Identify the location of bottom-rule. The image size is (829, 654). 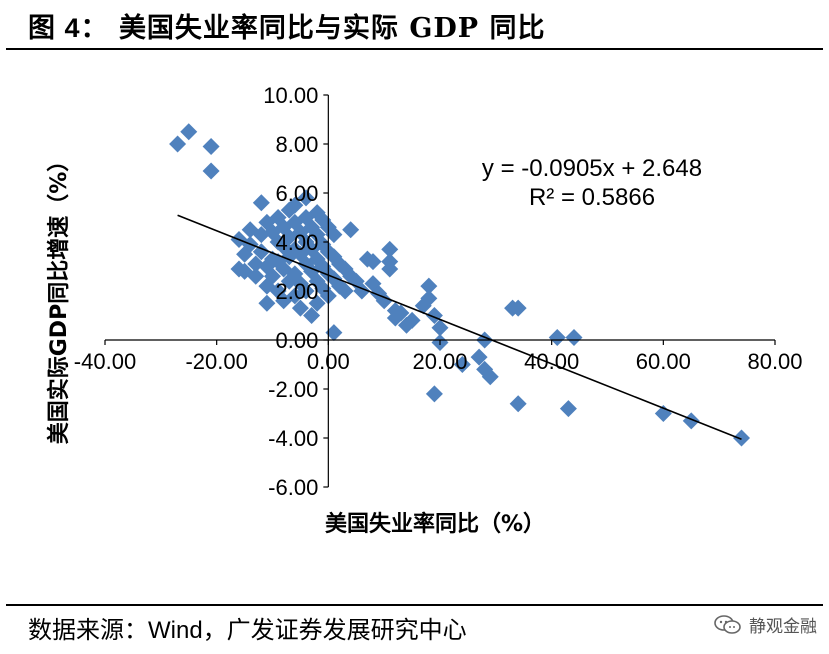
(414, 605).